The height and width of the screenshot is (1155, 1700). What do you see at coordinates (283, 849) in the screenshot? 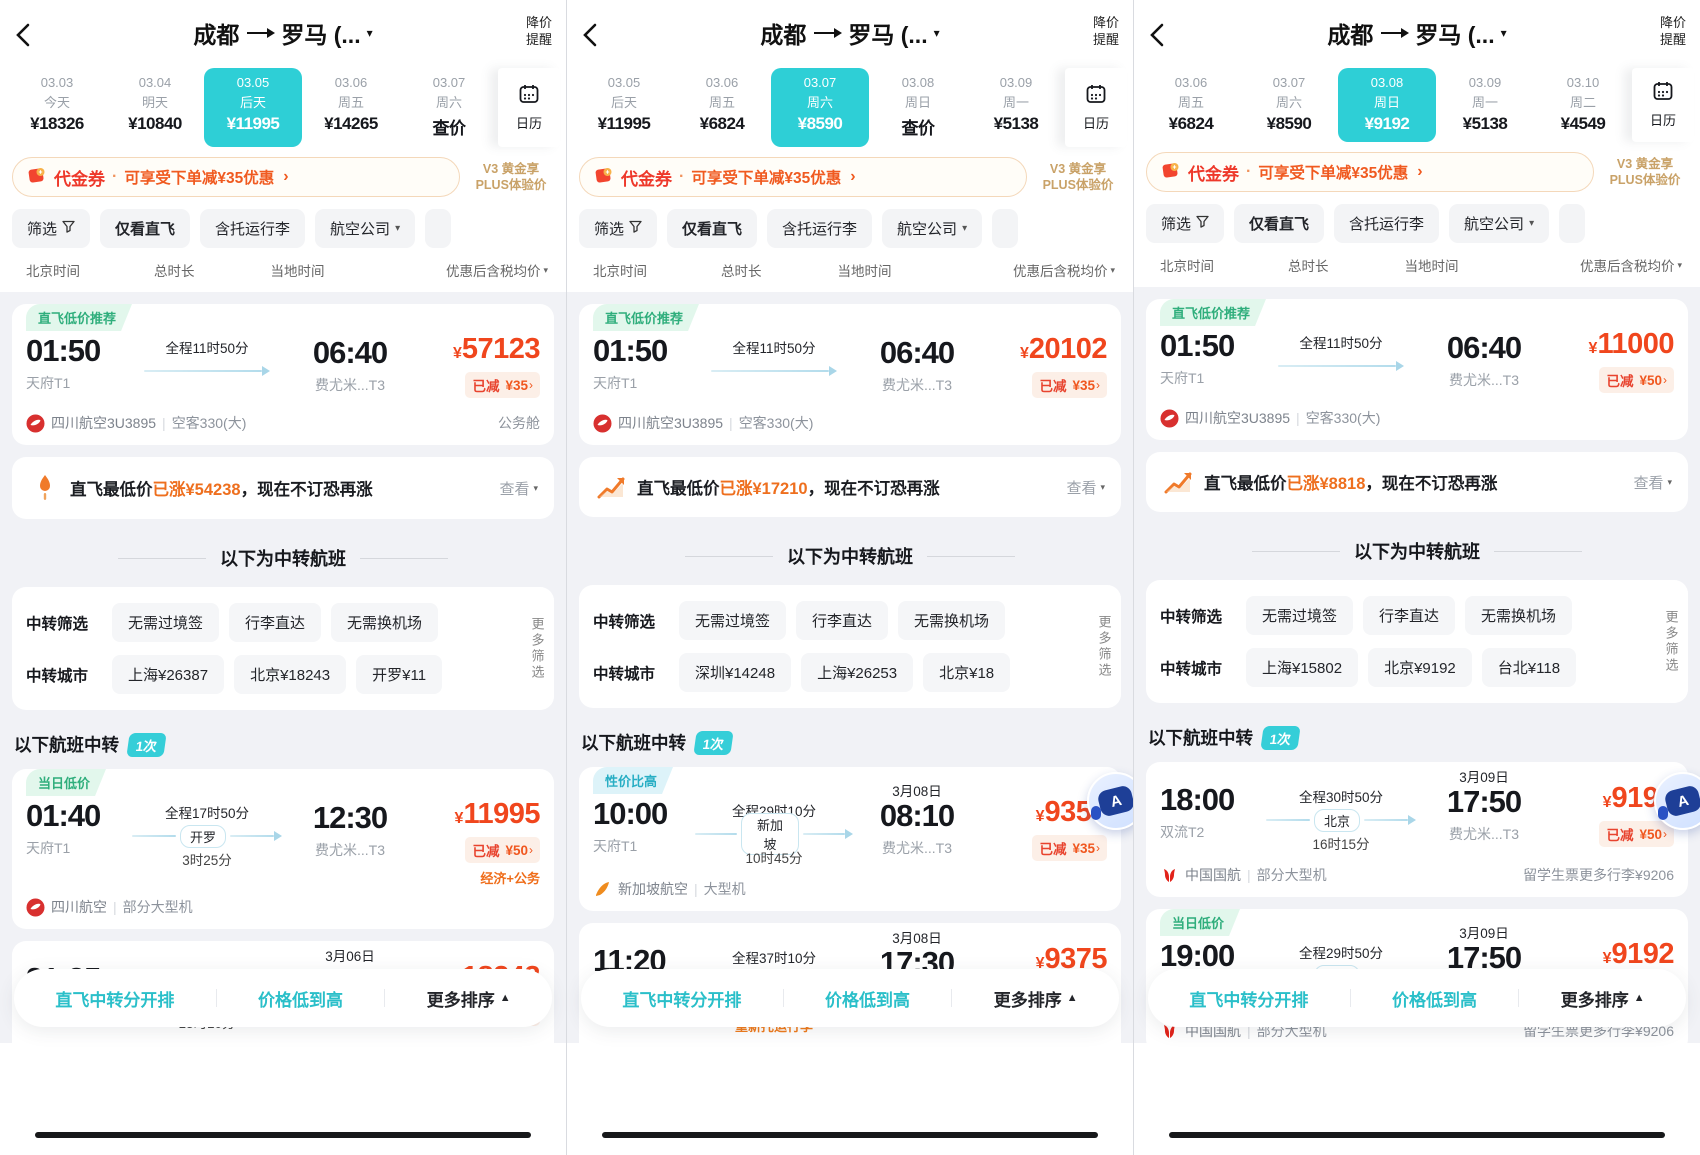
I see `transfer-flight-card: 当日低价 01:40 天府T1 全程17时50分 开罗 3时25分` at bounding box center [283, 849].